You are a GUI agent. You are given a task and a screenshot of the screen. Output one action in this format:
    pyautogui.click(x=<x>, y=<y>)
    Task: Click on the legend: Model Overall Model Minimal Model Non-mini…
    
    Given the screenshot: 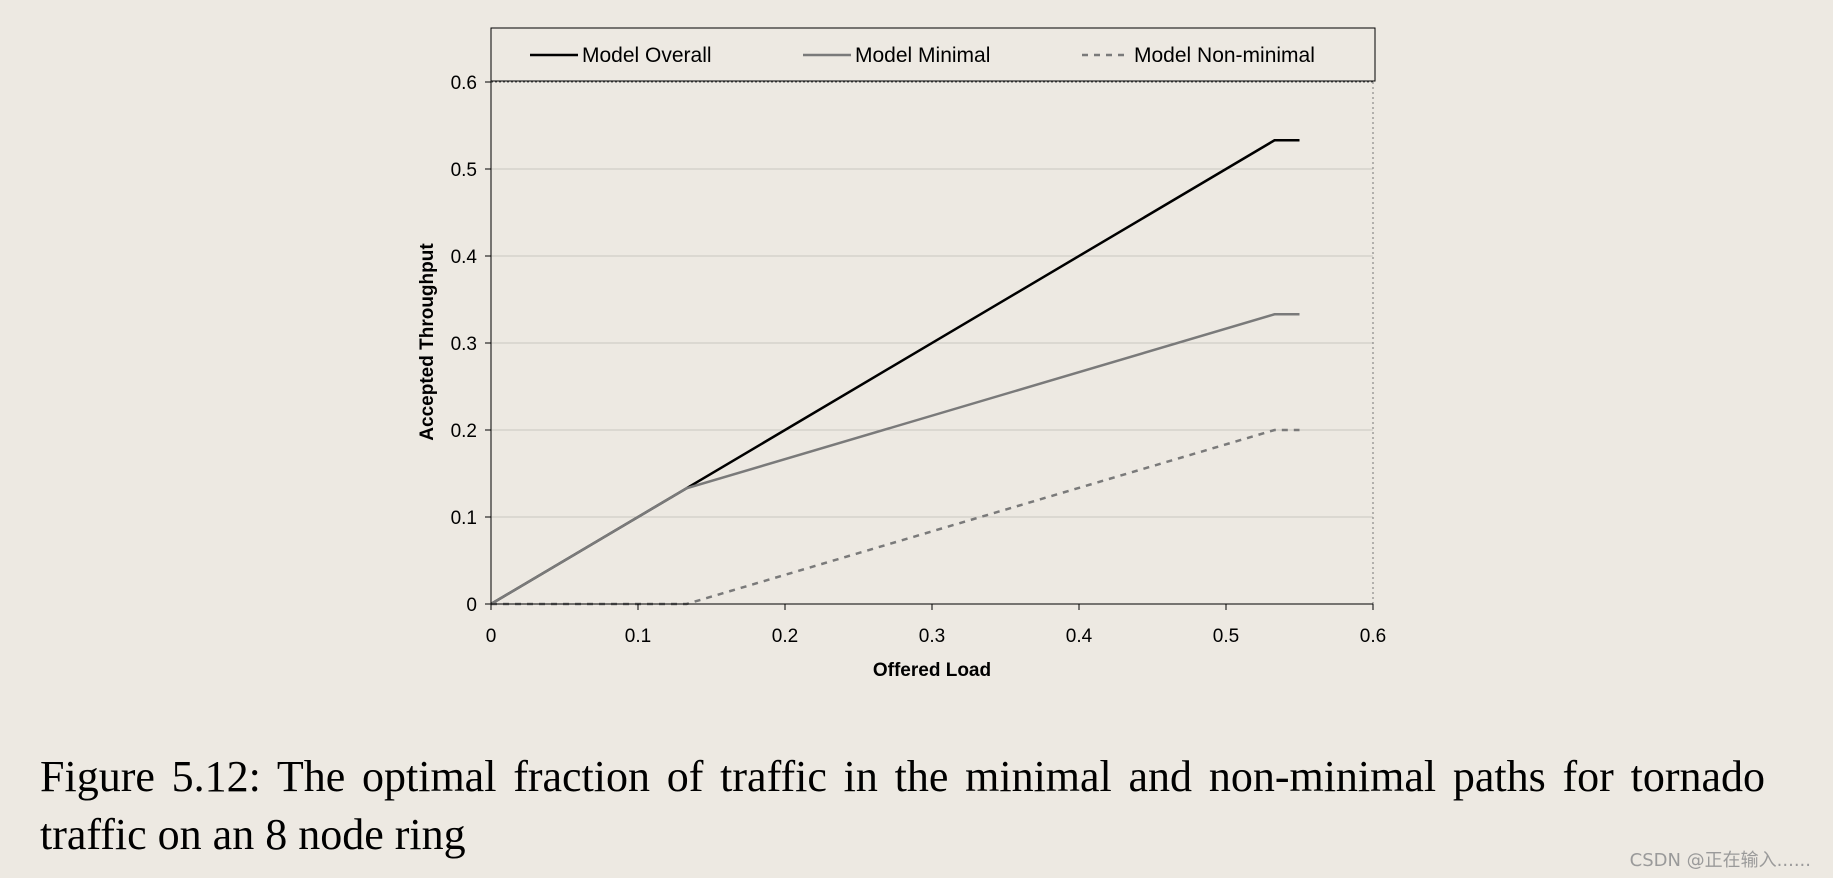 What is the action you would take?
    pyautogui.click(x=933, y=54)
    